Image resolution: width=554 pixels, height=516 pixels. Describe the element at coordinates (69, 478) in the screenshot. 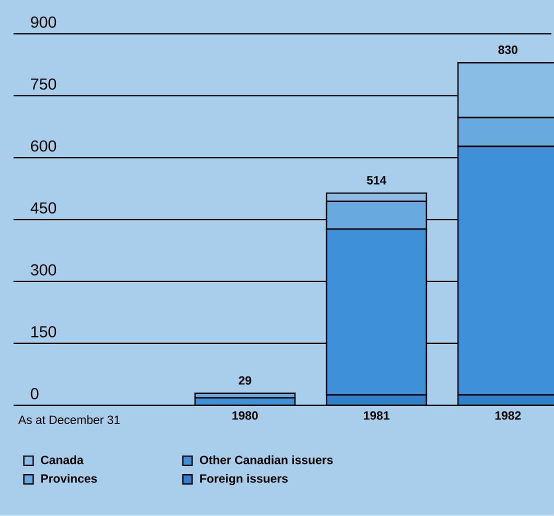

I see `legend-label: Provinces` at that location.